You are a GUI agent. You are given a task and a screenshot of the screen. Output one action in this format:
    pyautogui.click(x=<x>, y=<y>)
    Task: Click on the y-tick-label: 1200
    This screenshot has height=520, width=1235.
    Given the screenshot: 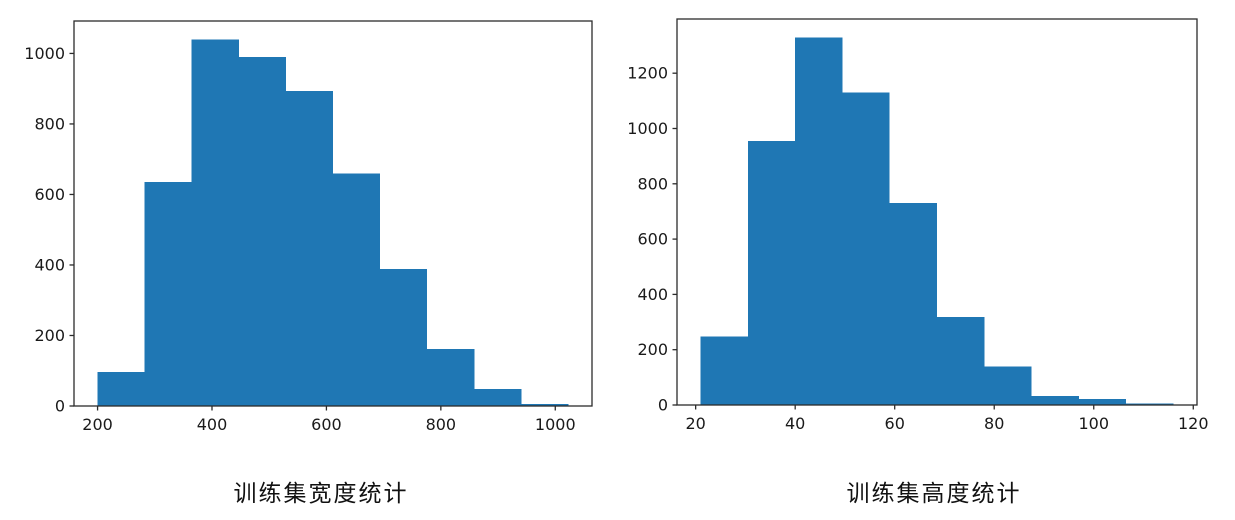 What is the action you would take?
    pyautogui.click(x=647, y=73)
    